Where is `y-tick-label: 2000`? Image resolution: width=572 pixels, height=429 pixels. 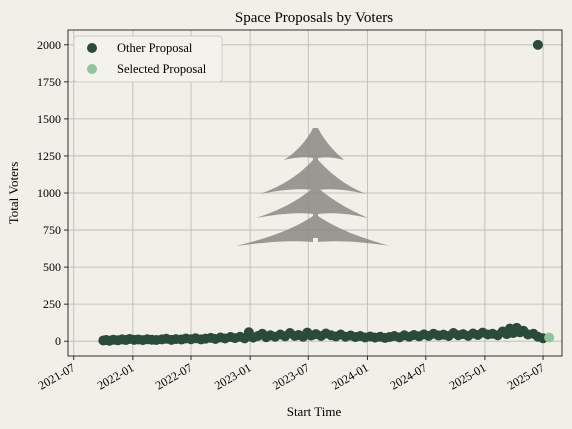
y-tick-label: 2000 is located at coordinates (49, 45).